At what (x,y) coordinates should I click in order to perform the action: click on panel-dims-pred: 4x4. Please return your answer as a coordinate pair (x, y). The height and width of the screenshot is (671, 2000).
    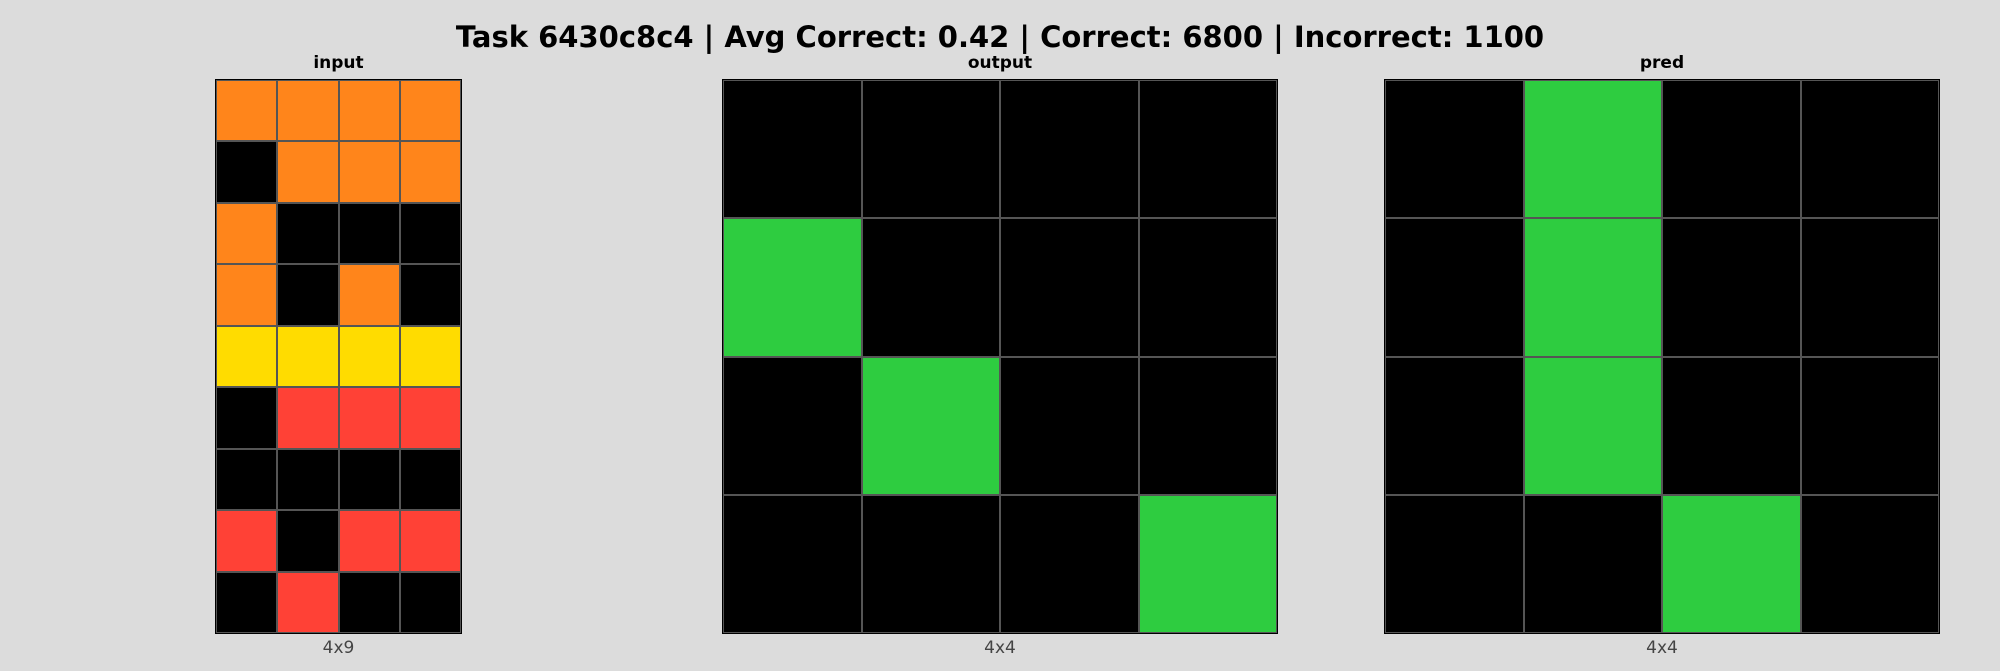
    Looking at the image, I should click on (1662, 648).